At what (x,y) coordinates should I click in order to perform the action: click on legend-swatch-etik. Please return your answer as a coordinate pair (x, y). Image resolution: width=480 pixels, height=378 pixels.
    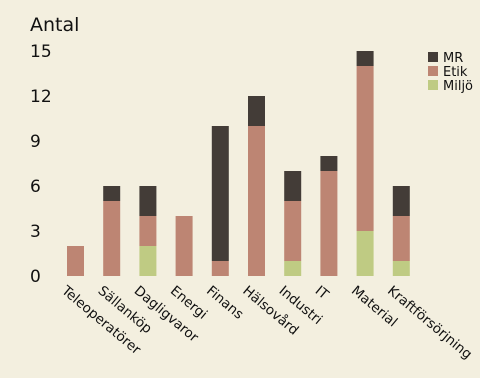
    Looking at the image, I should click on (433, 71).